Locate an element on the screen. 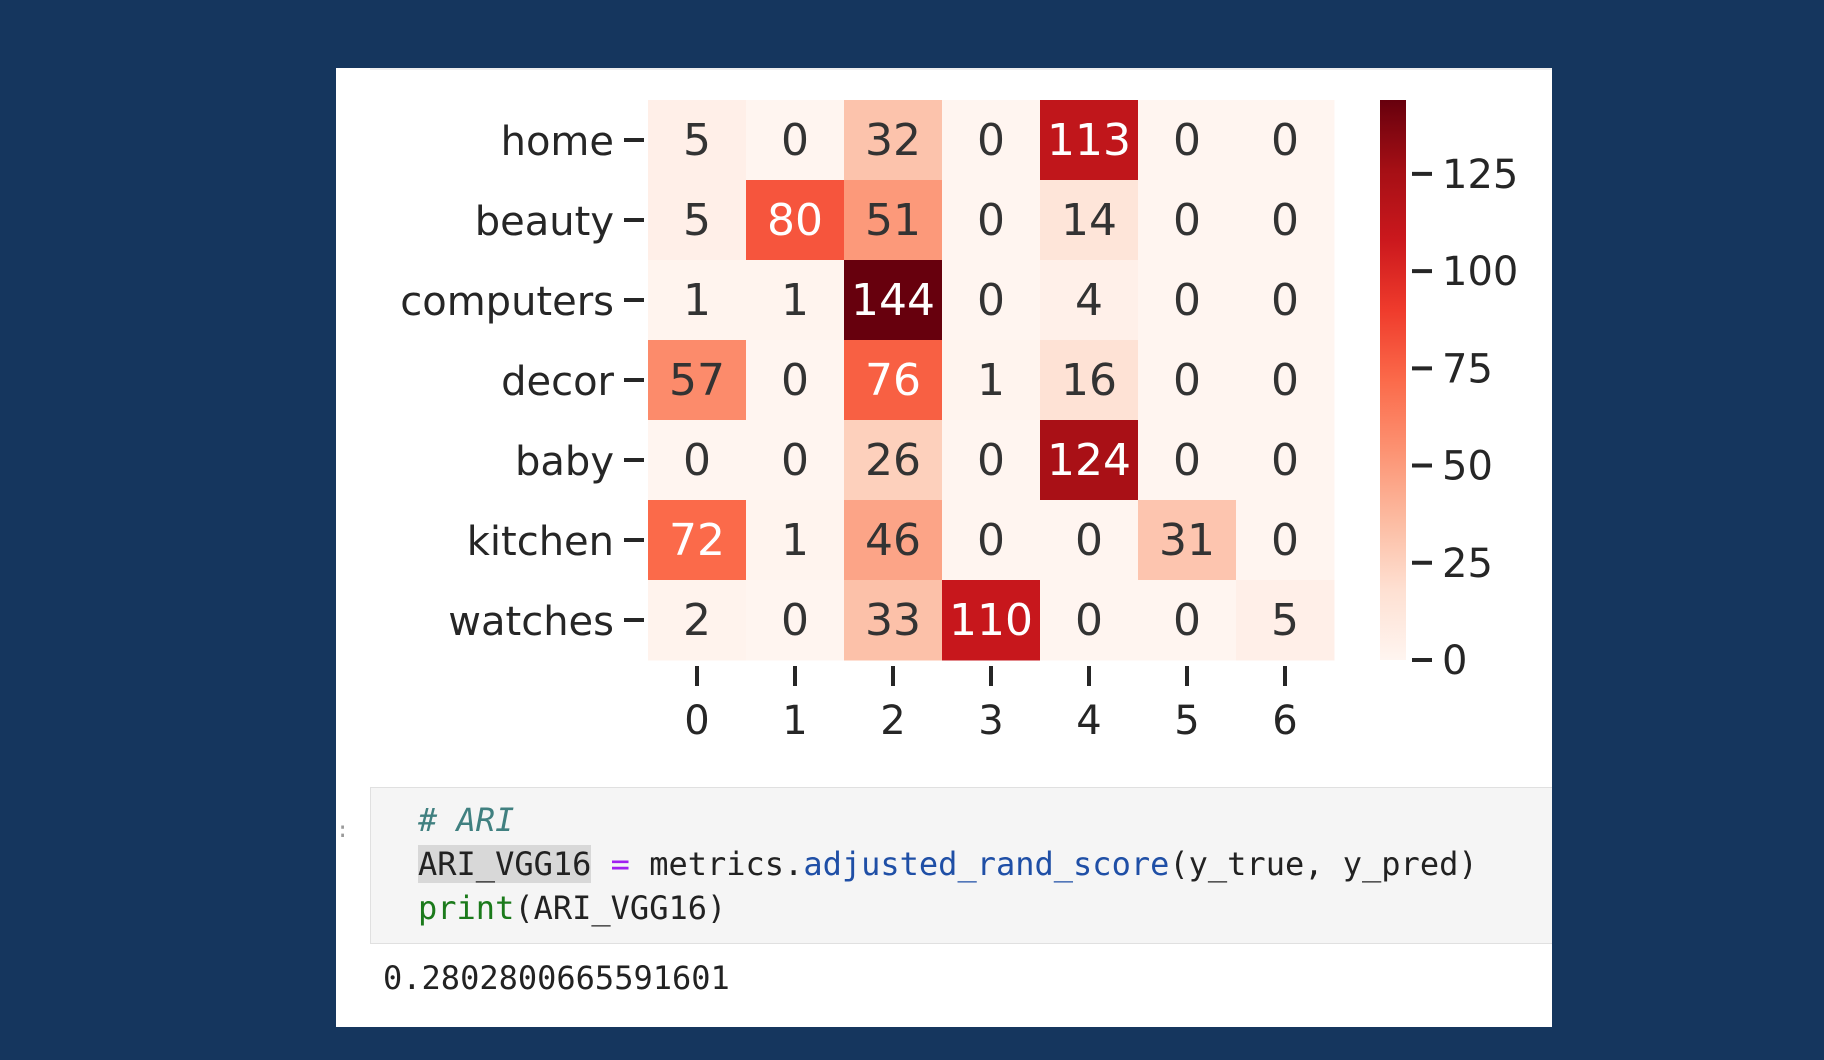  code-comment: # ARI is located at coordinates (466, 820).